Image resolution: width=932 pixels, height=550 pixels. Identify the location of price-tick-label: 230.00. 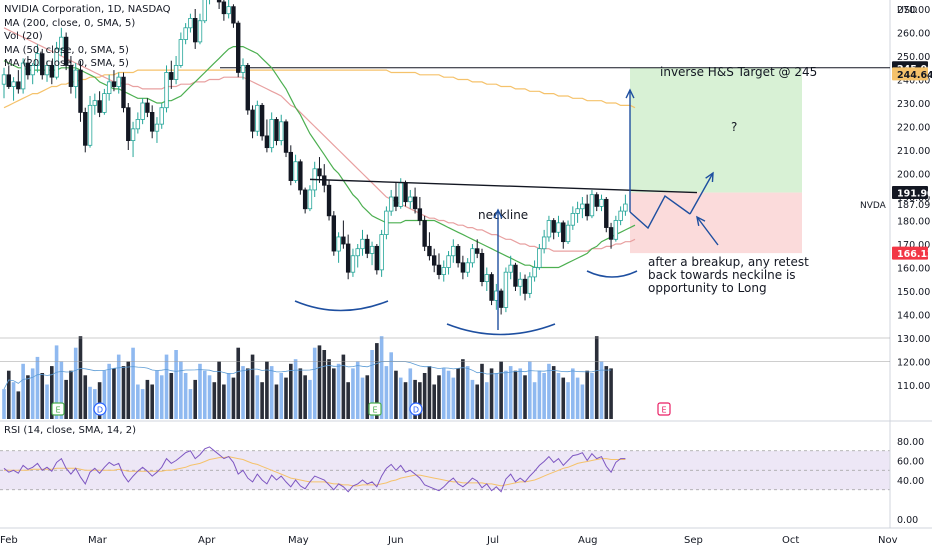
(913, 104).